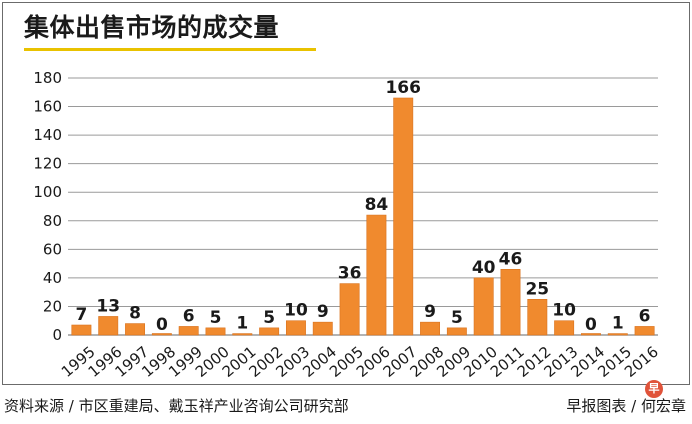  Describe the element at coordinates (350, 274) in the screenshot. I see `value-label-2005: 36` at that location.